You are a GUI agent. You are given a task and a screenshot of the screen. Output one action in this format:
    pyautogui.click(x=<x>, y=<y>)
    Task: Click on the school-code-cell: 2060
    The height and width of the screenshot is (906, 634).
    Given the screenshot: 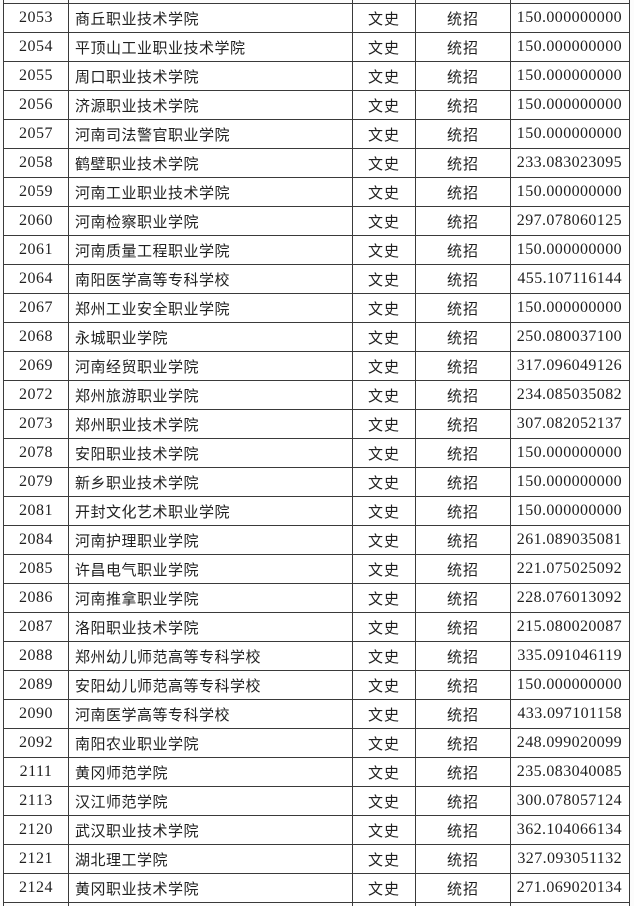 What is the action you would take?
    pyautogui.click(x=35, y=221)
    